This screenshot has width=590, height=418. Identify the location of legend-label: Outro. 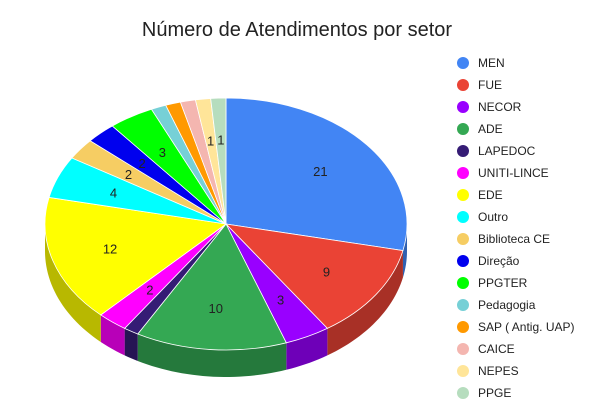
(493, 217).